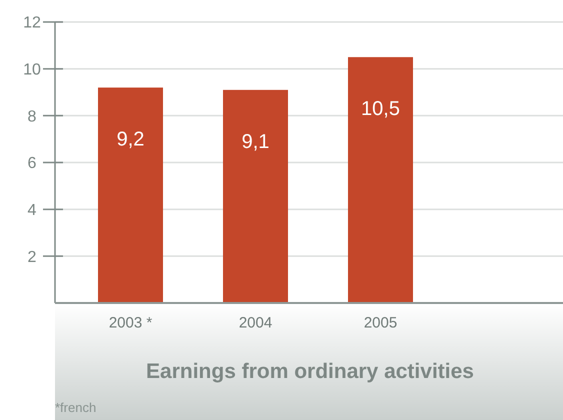 This screenshot has width=563, height=420. I want to click on x-tick-label: 2003 *, so click(130, 323).